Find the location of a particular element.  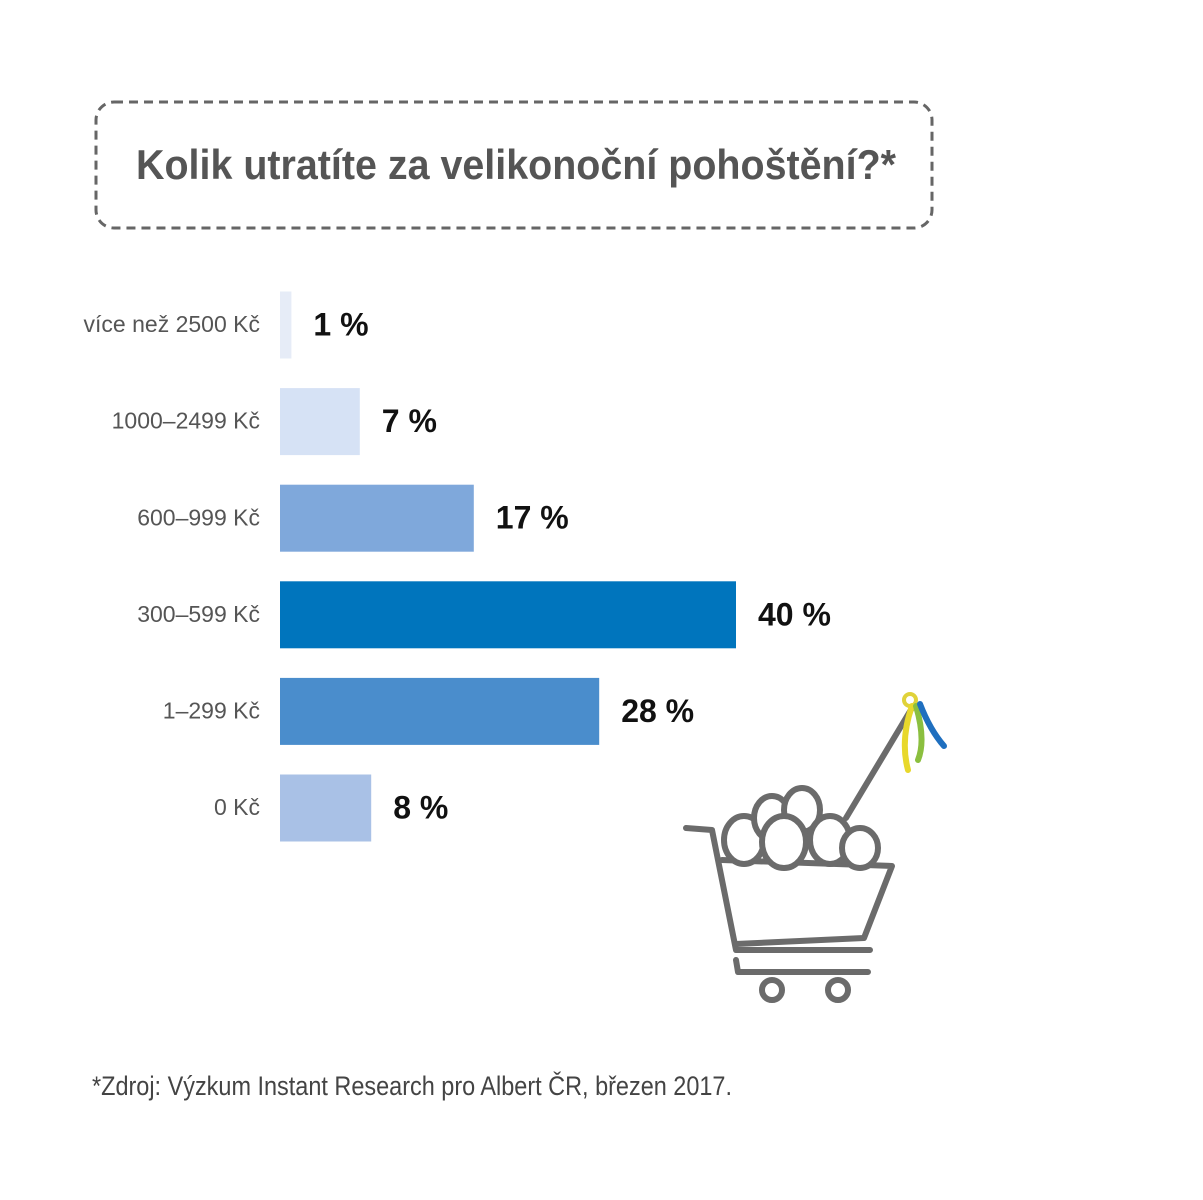

value-label: 40 % is located at coordinates (794, 614).